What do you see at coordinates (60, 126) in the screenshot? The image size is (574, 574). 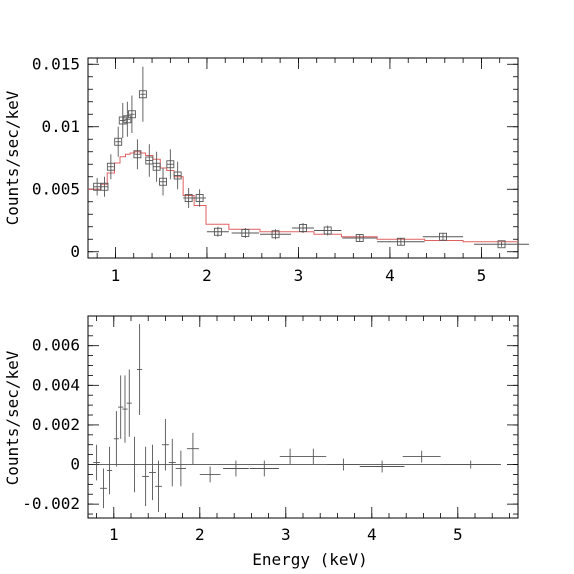 I see `y-tick-label: 0.01` at bounding box center [60, 126].